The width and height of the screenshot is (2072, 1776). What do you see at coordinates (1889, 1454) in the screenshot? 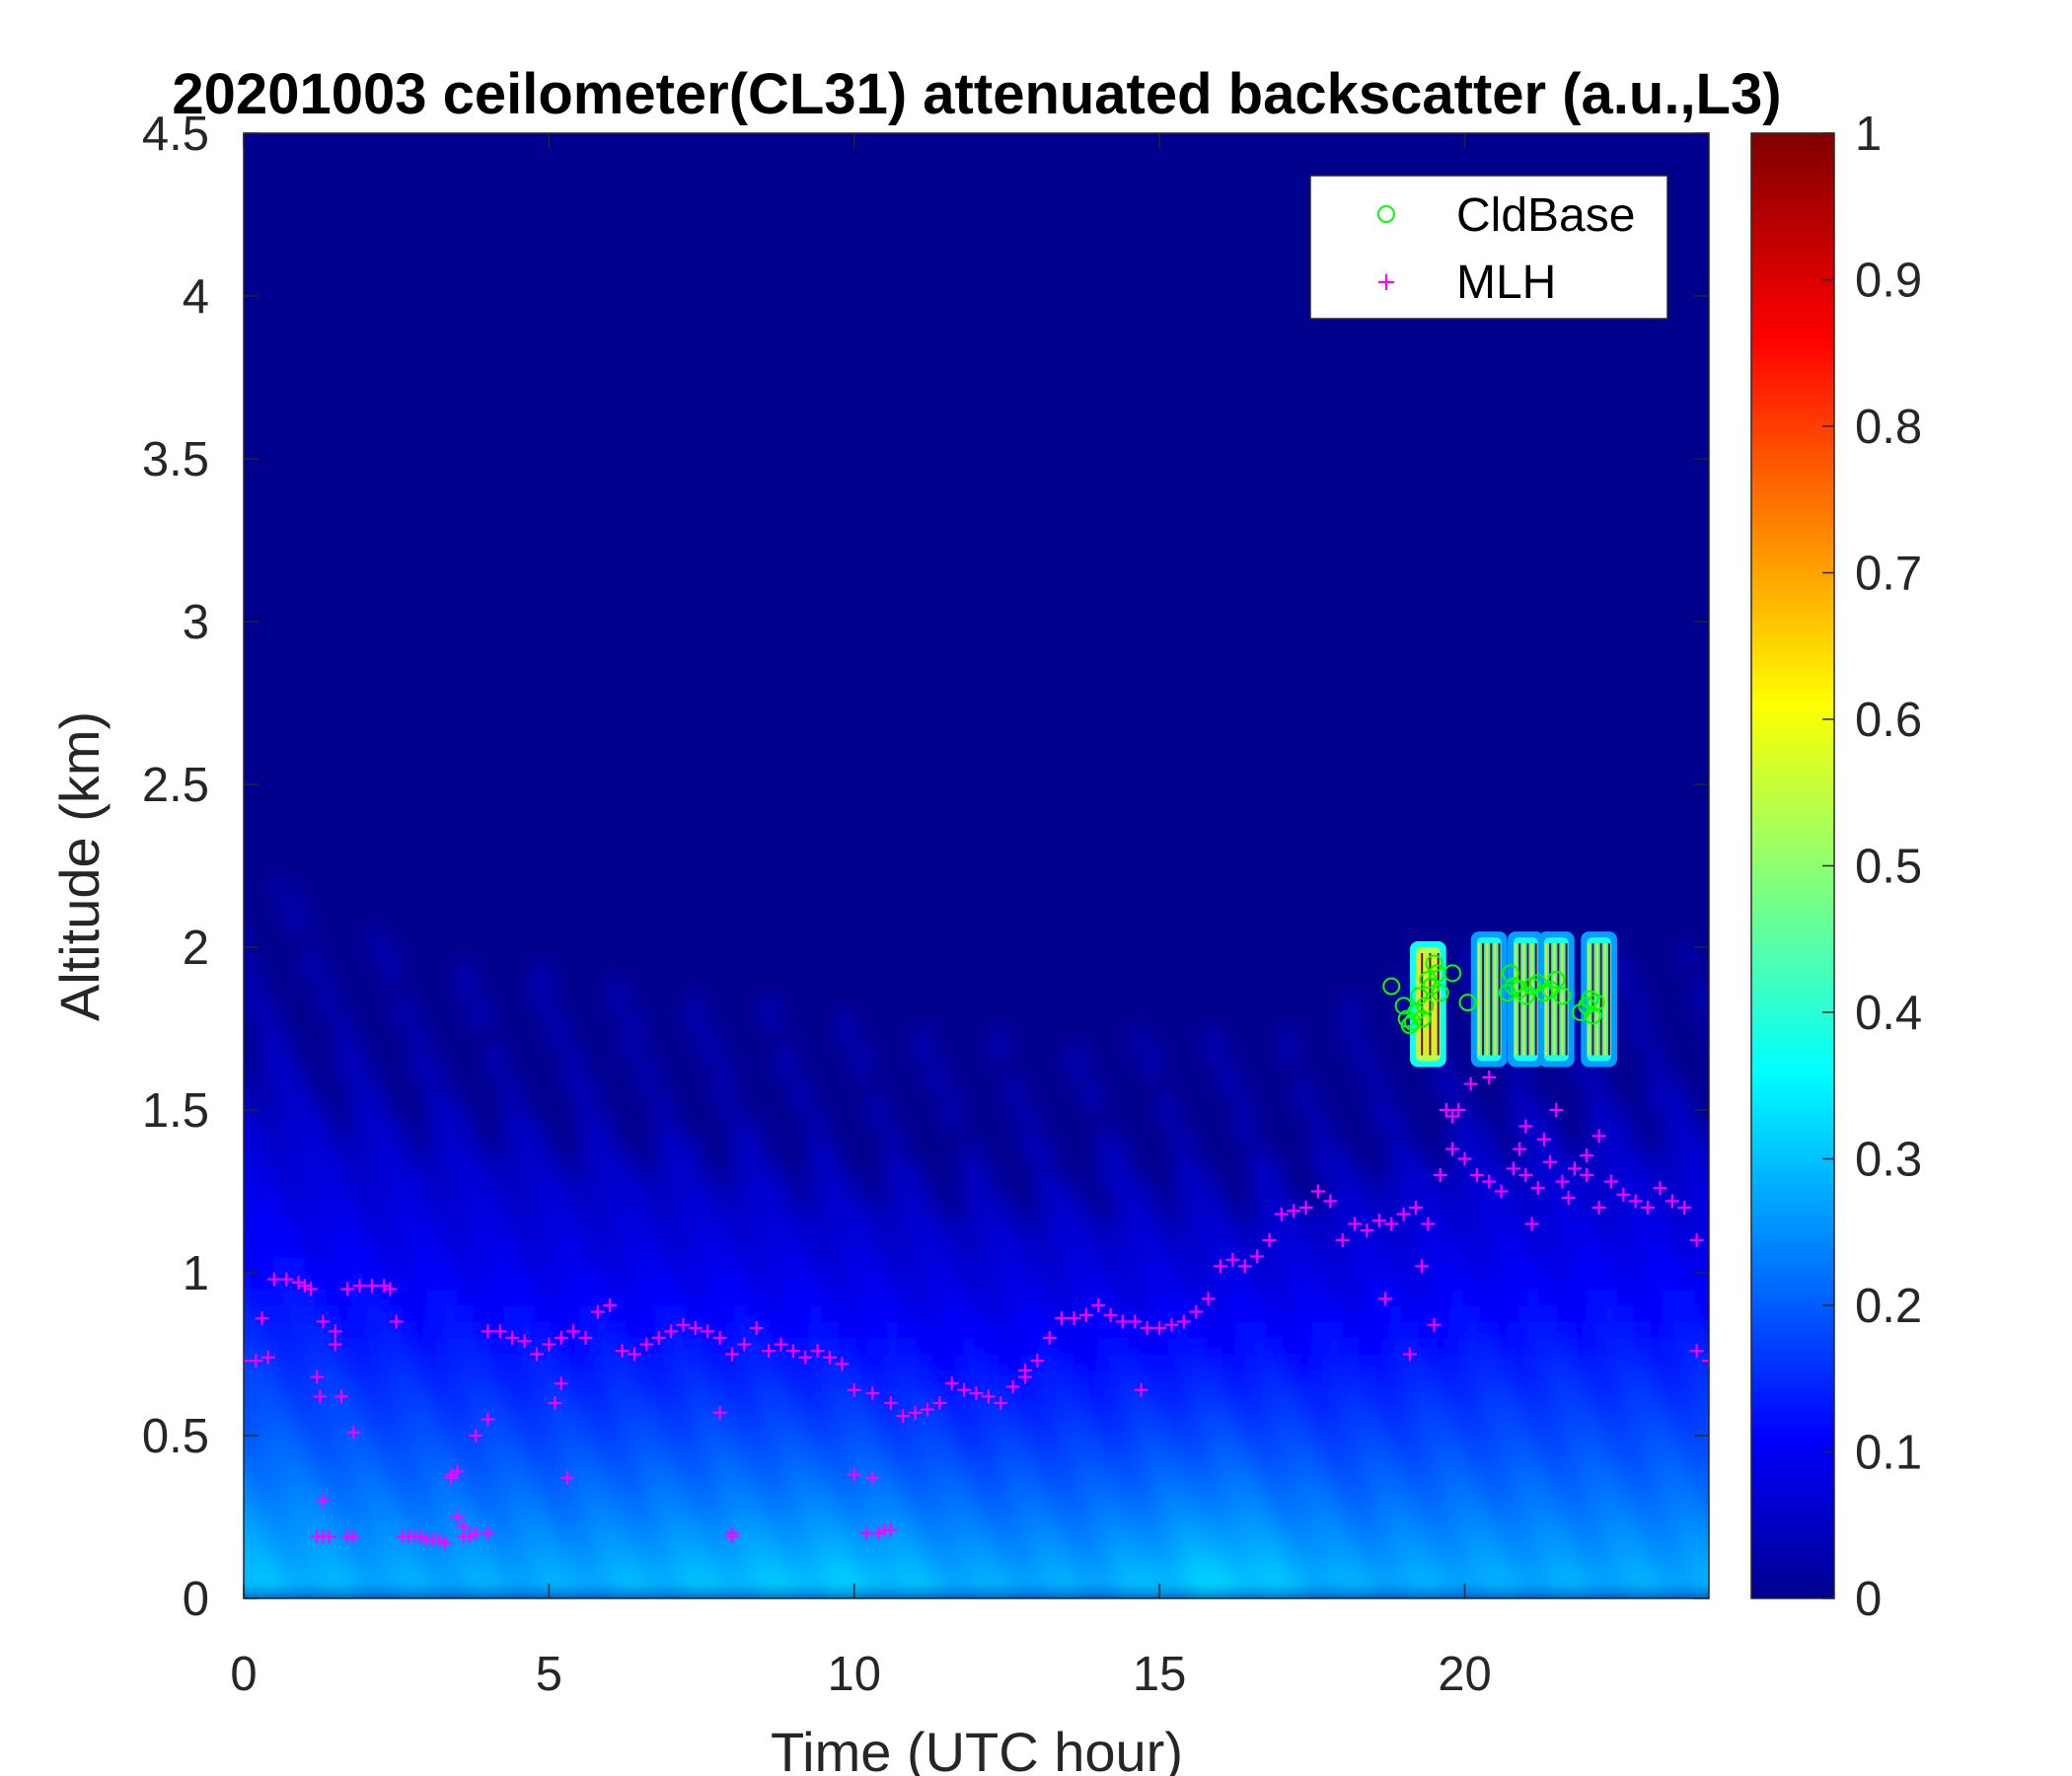
I see `colorbar-tick-label: 0.1` at bounding box center [1889, 1454].